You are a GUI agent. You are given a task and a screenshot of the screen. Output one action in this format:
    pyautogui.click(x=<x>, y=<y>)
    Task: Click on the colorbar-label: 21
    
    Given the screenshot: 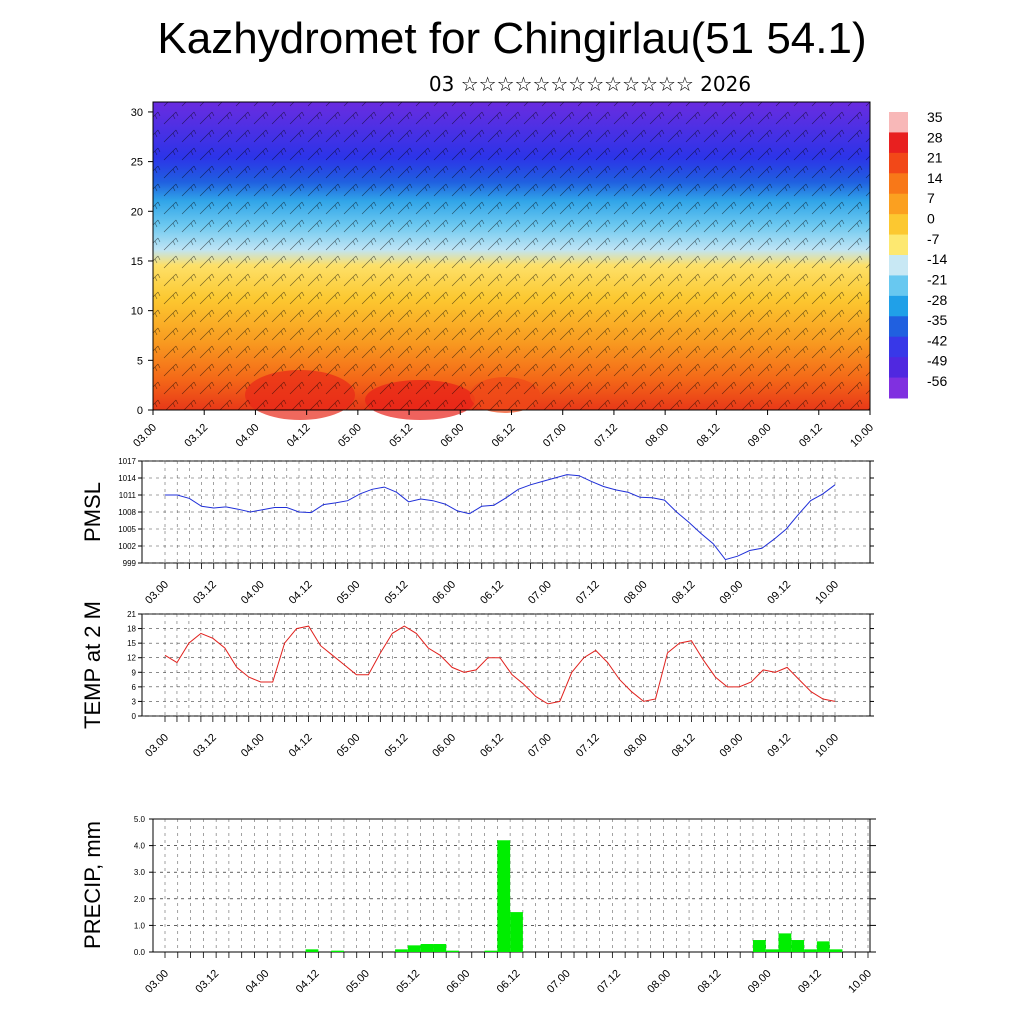 What is the action you would take?
    pyautogui.click(x=935, y=158)
    